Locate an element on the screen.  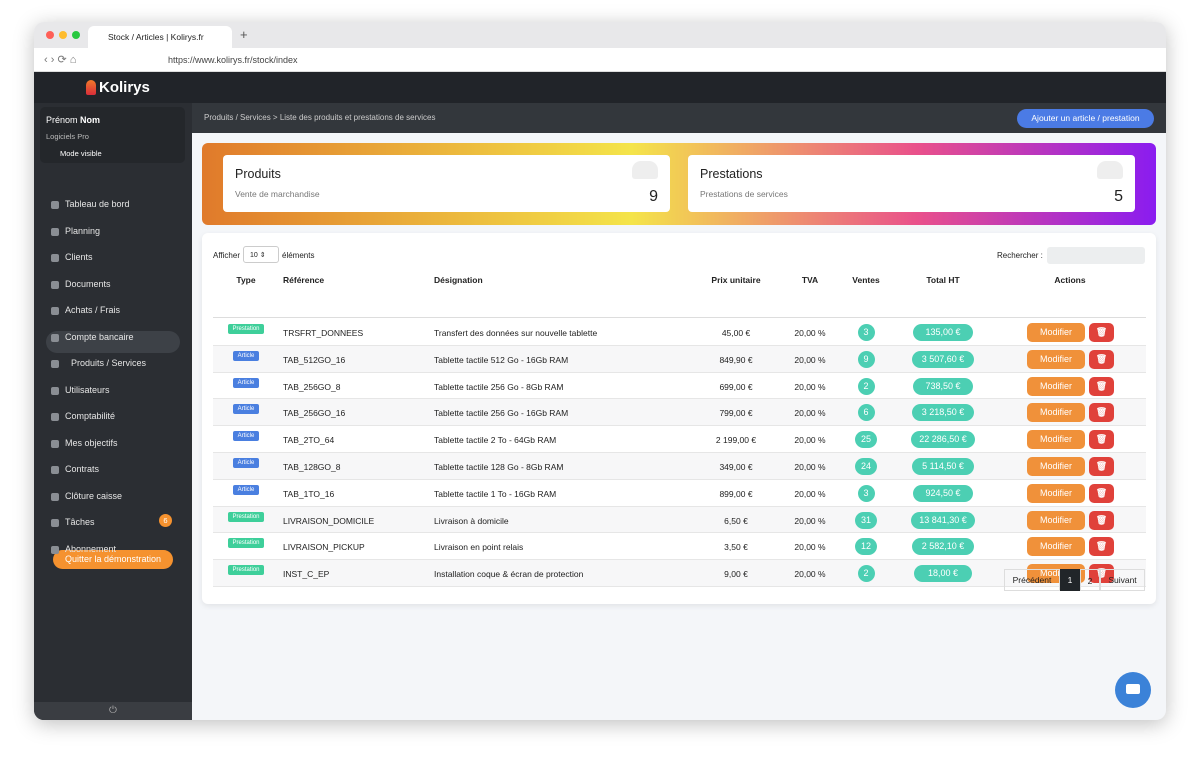
search-input is located at coordinates (1096, 255).